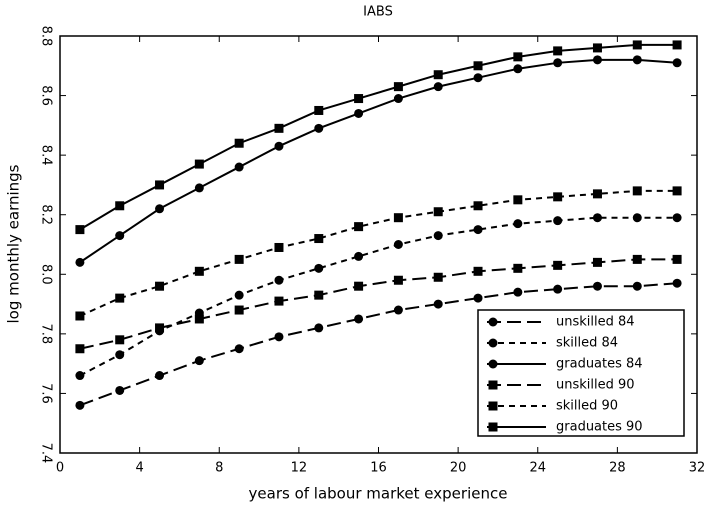 The height and width of the screenshot is (507, 708). I want to click on legend-box, so click(581, 373).